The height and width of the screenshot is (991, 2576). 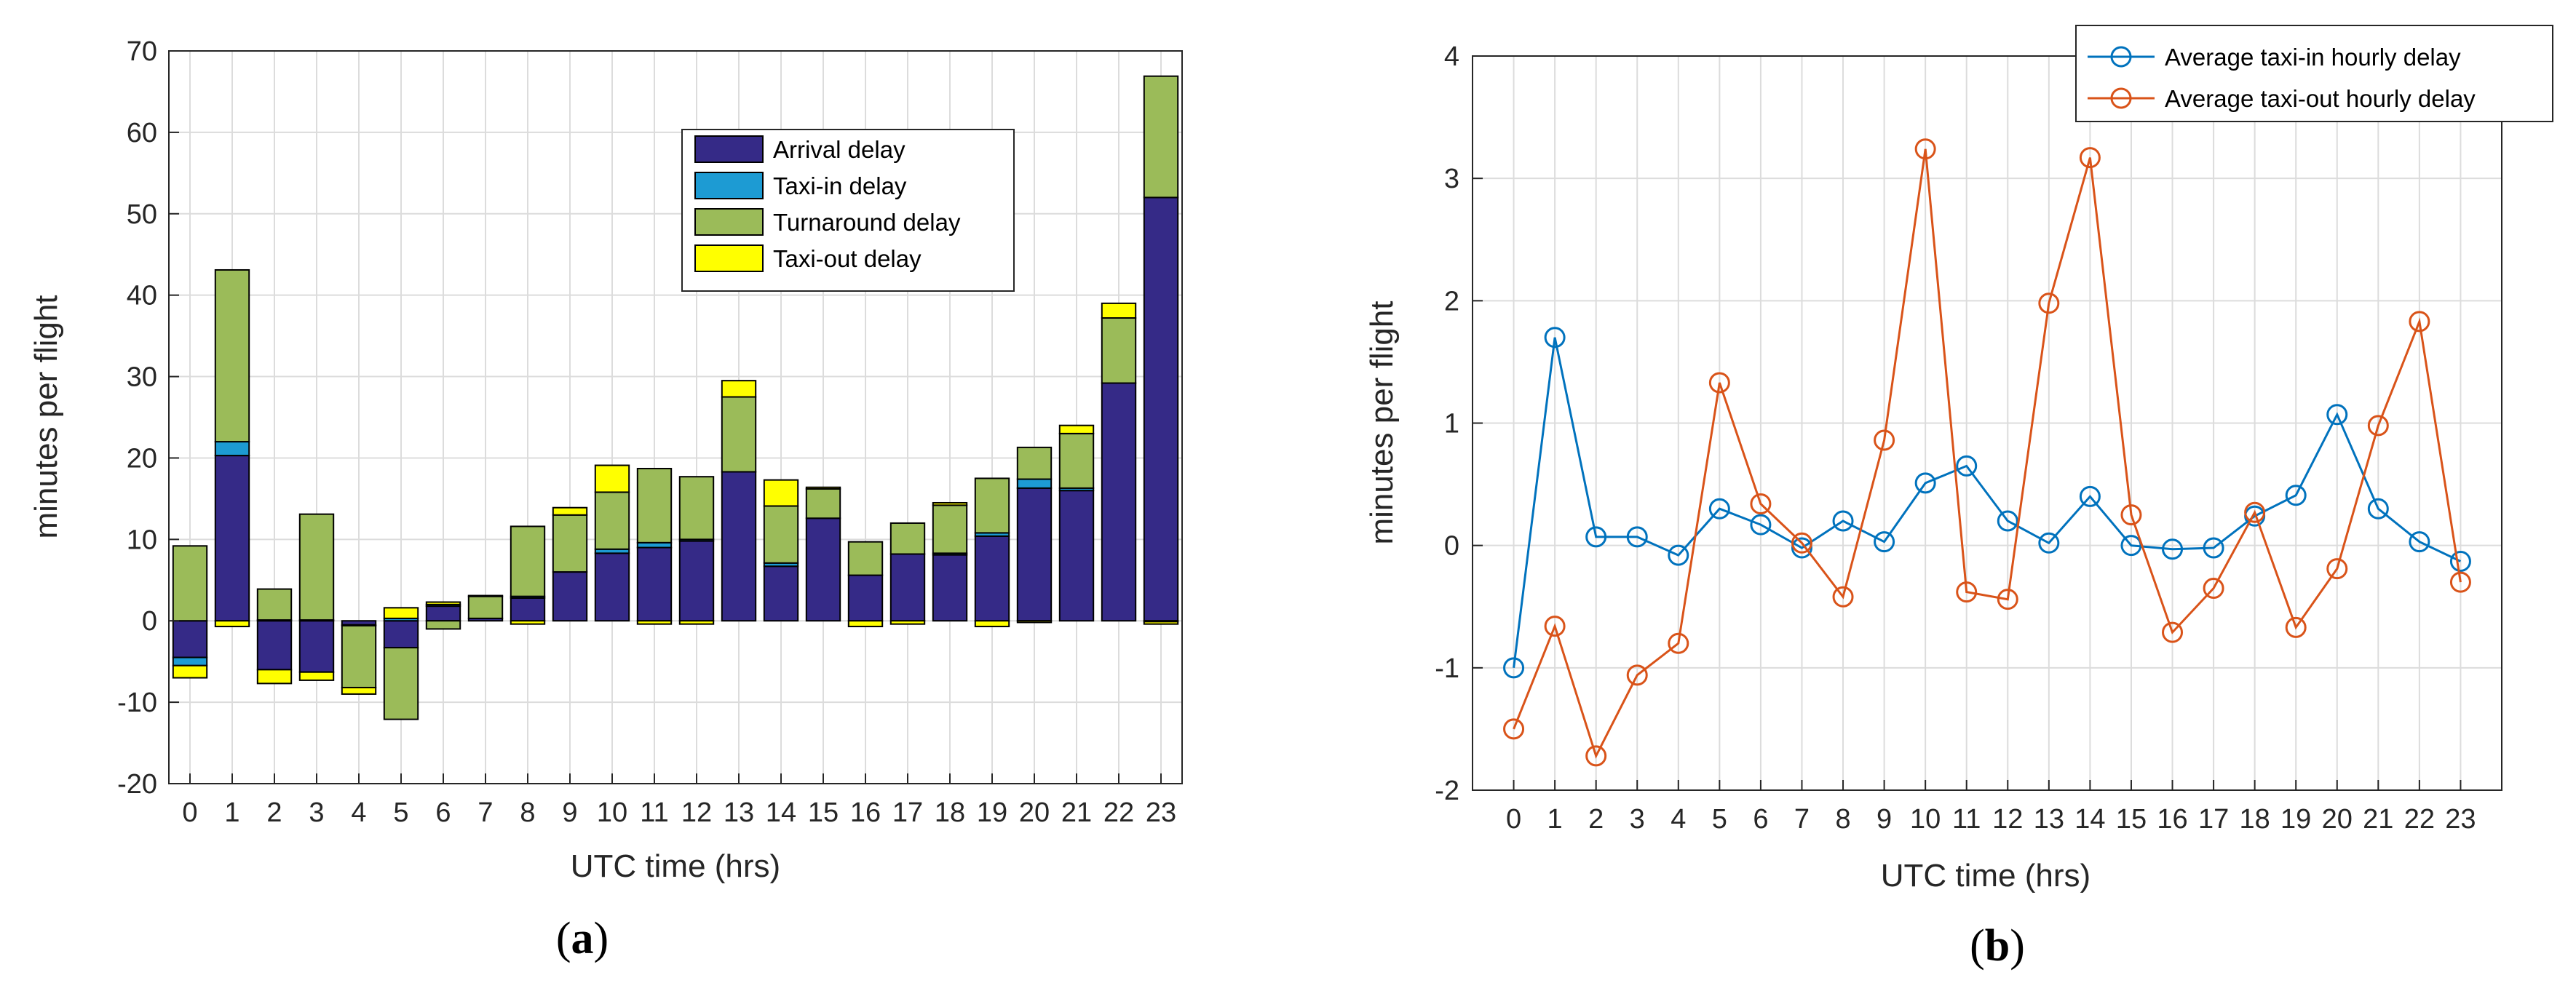 I want to click on chart-b-xtick-label: 2, so click(x=1596, y=819).